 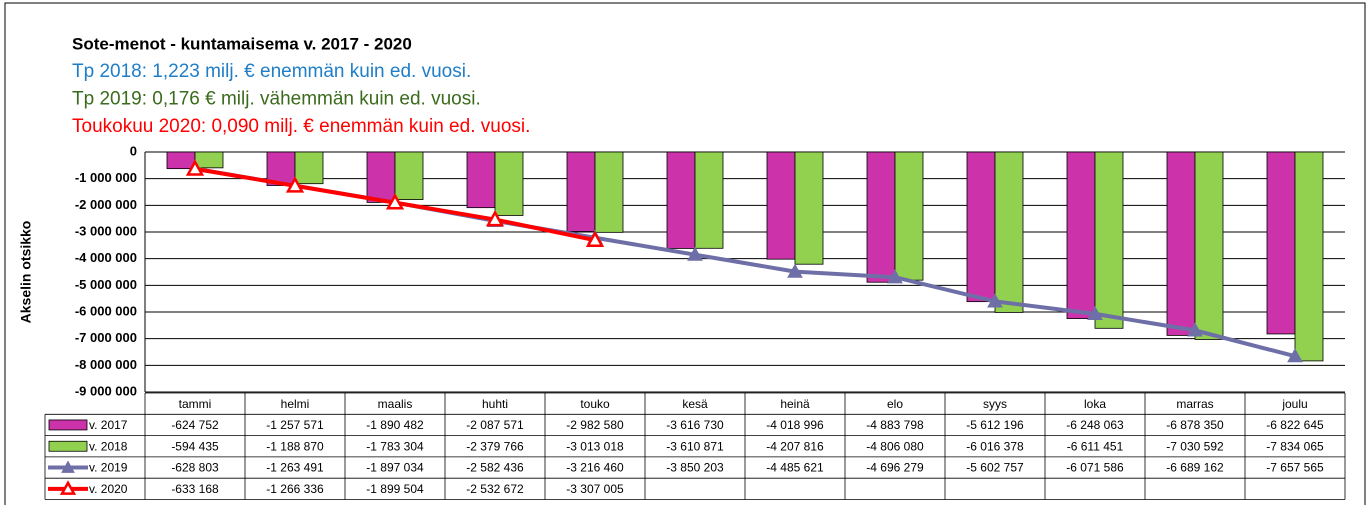 What do you see at coordinates (795, 404) in the screenshot?
I see `x-tick-label: heinä` at bounding box center [795, 404].